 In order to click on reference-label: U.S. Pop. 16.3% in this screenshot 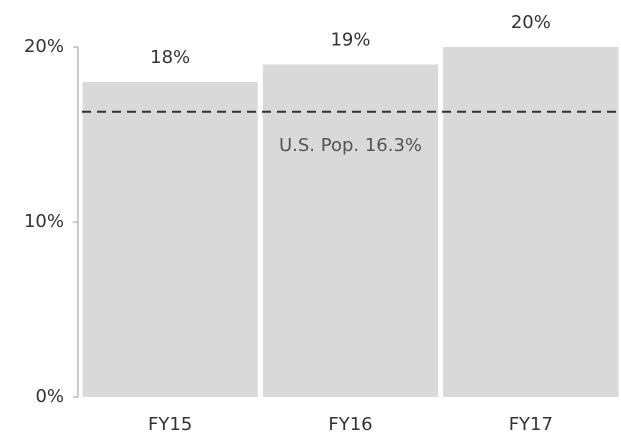, I will do `click(350, 145)`.